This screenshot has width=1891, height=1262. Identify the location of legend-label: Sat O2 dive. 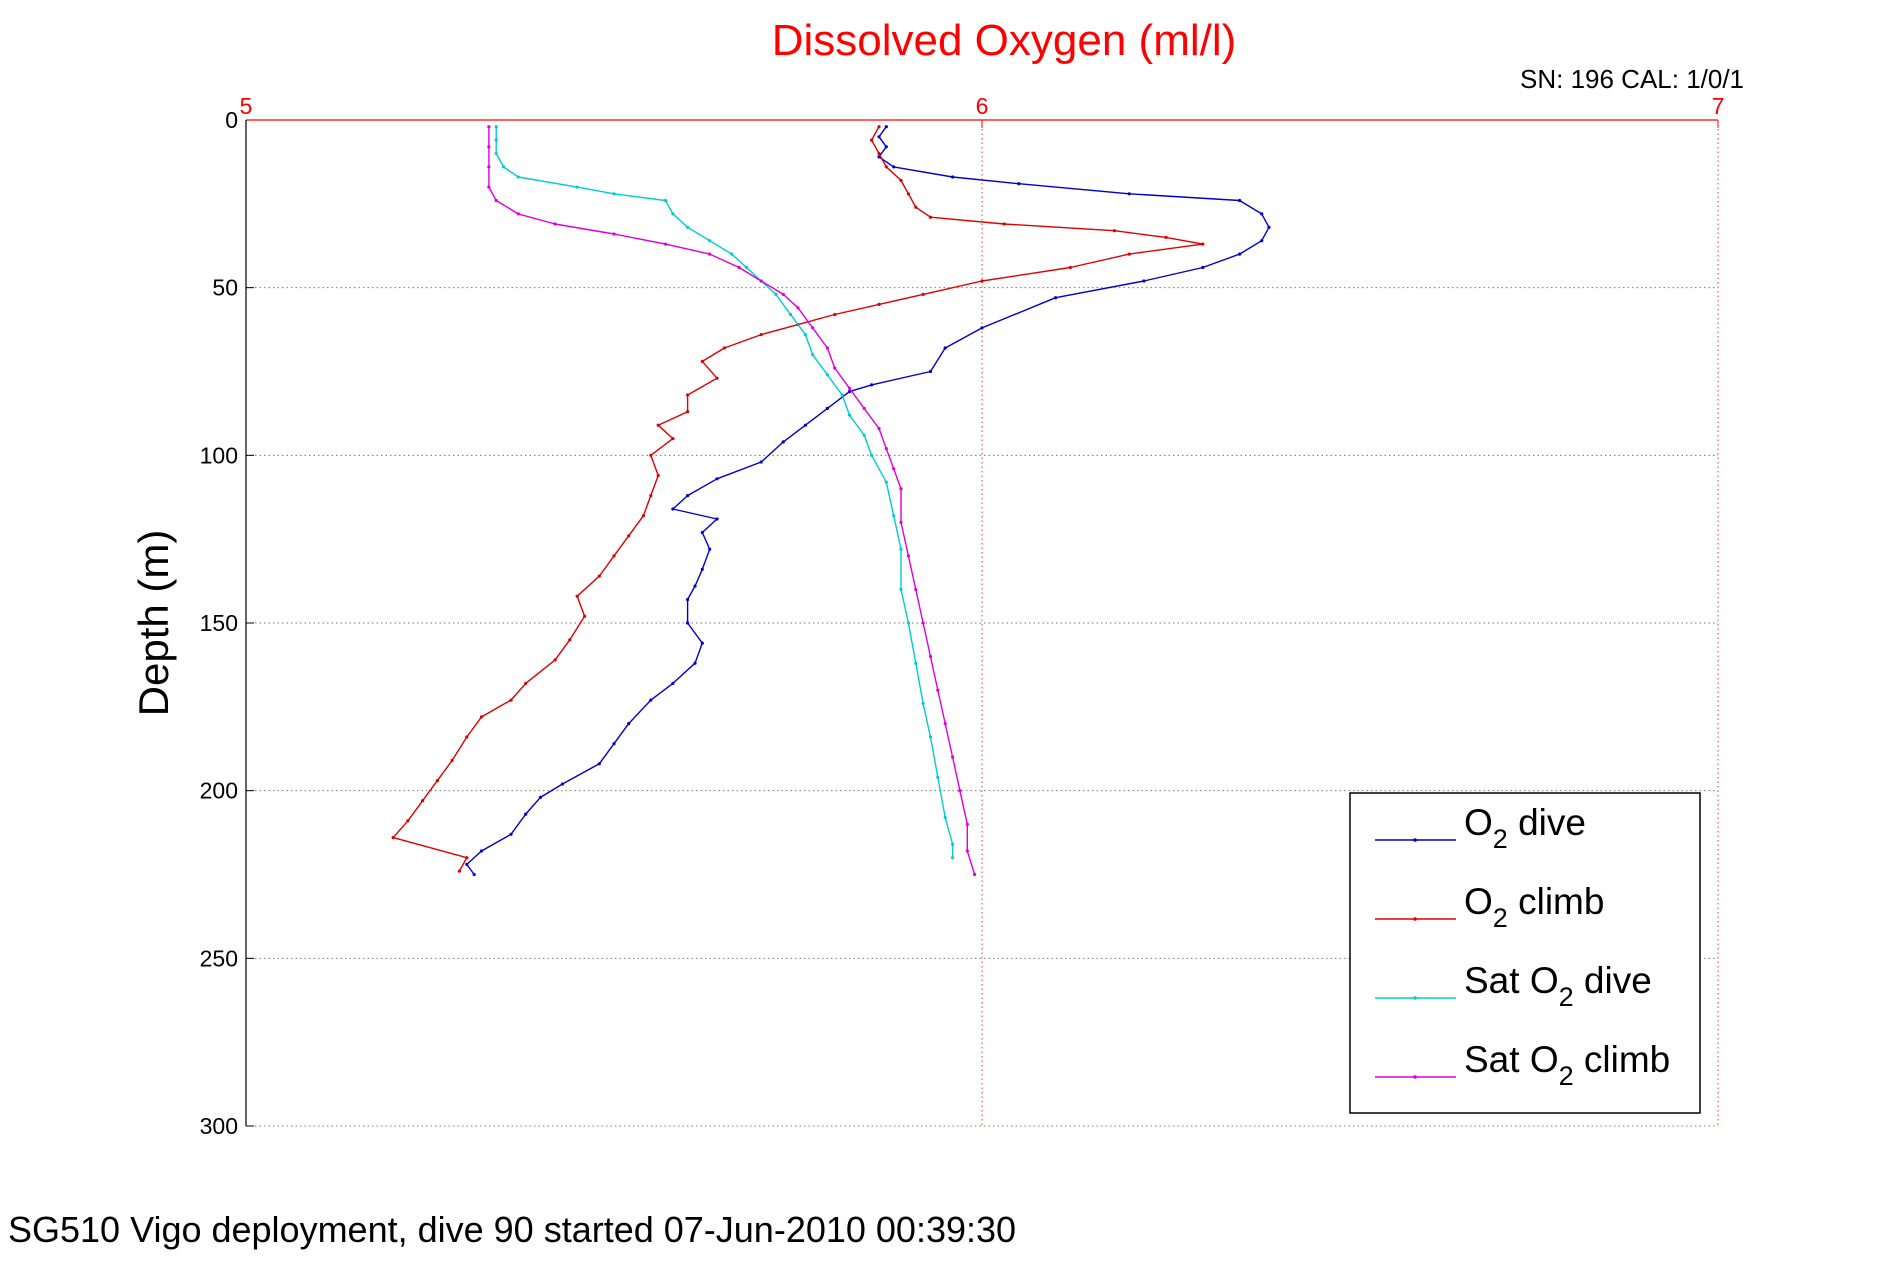
(1558, 986).